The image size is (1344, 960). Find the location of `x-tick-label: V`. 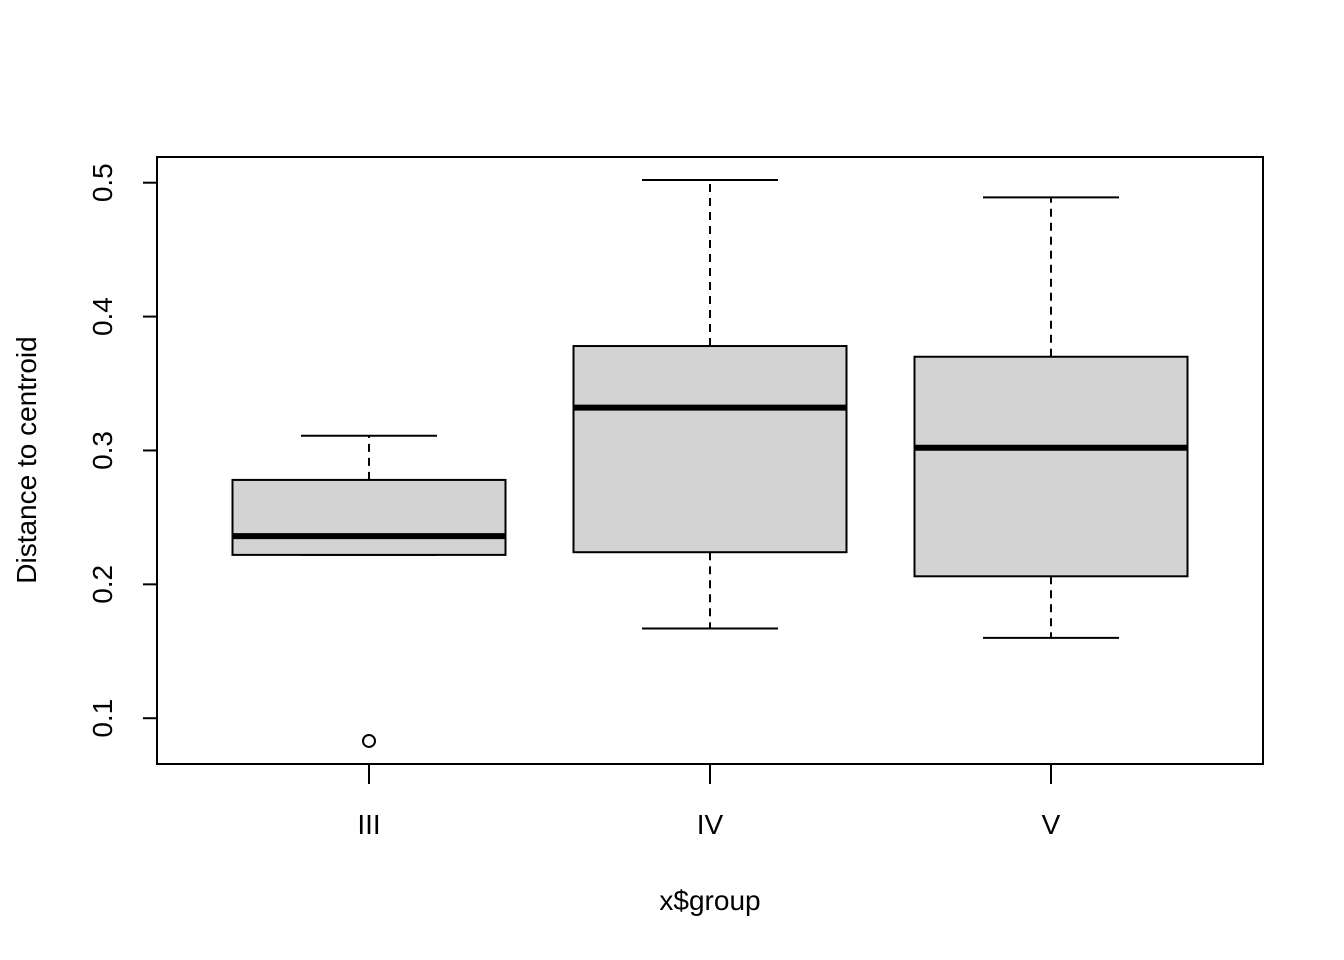

x-tick-label: V is located at coordinates (1051, 824).